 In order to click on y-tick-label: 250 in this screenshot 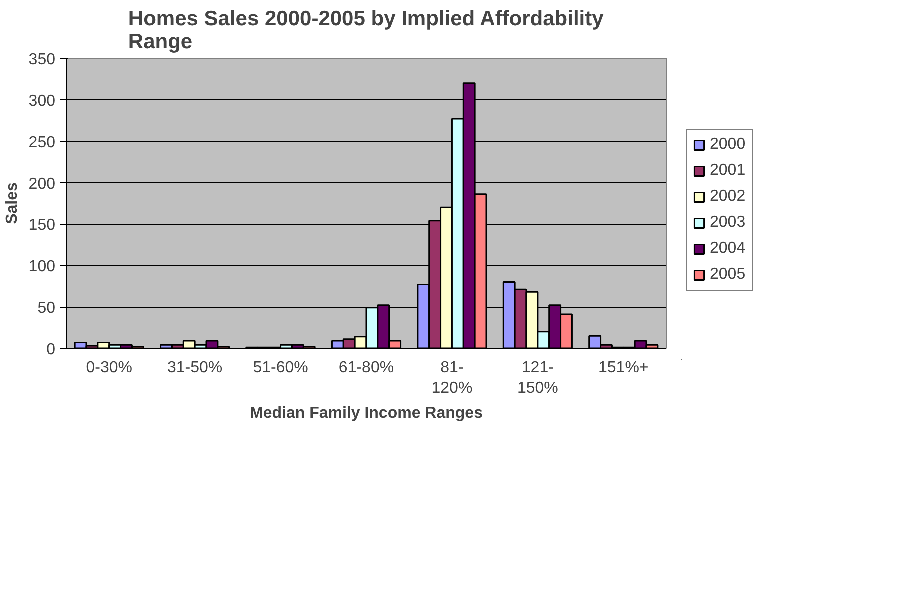, I will do `click(42, 143)`.